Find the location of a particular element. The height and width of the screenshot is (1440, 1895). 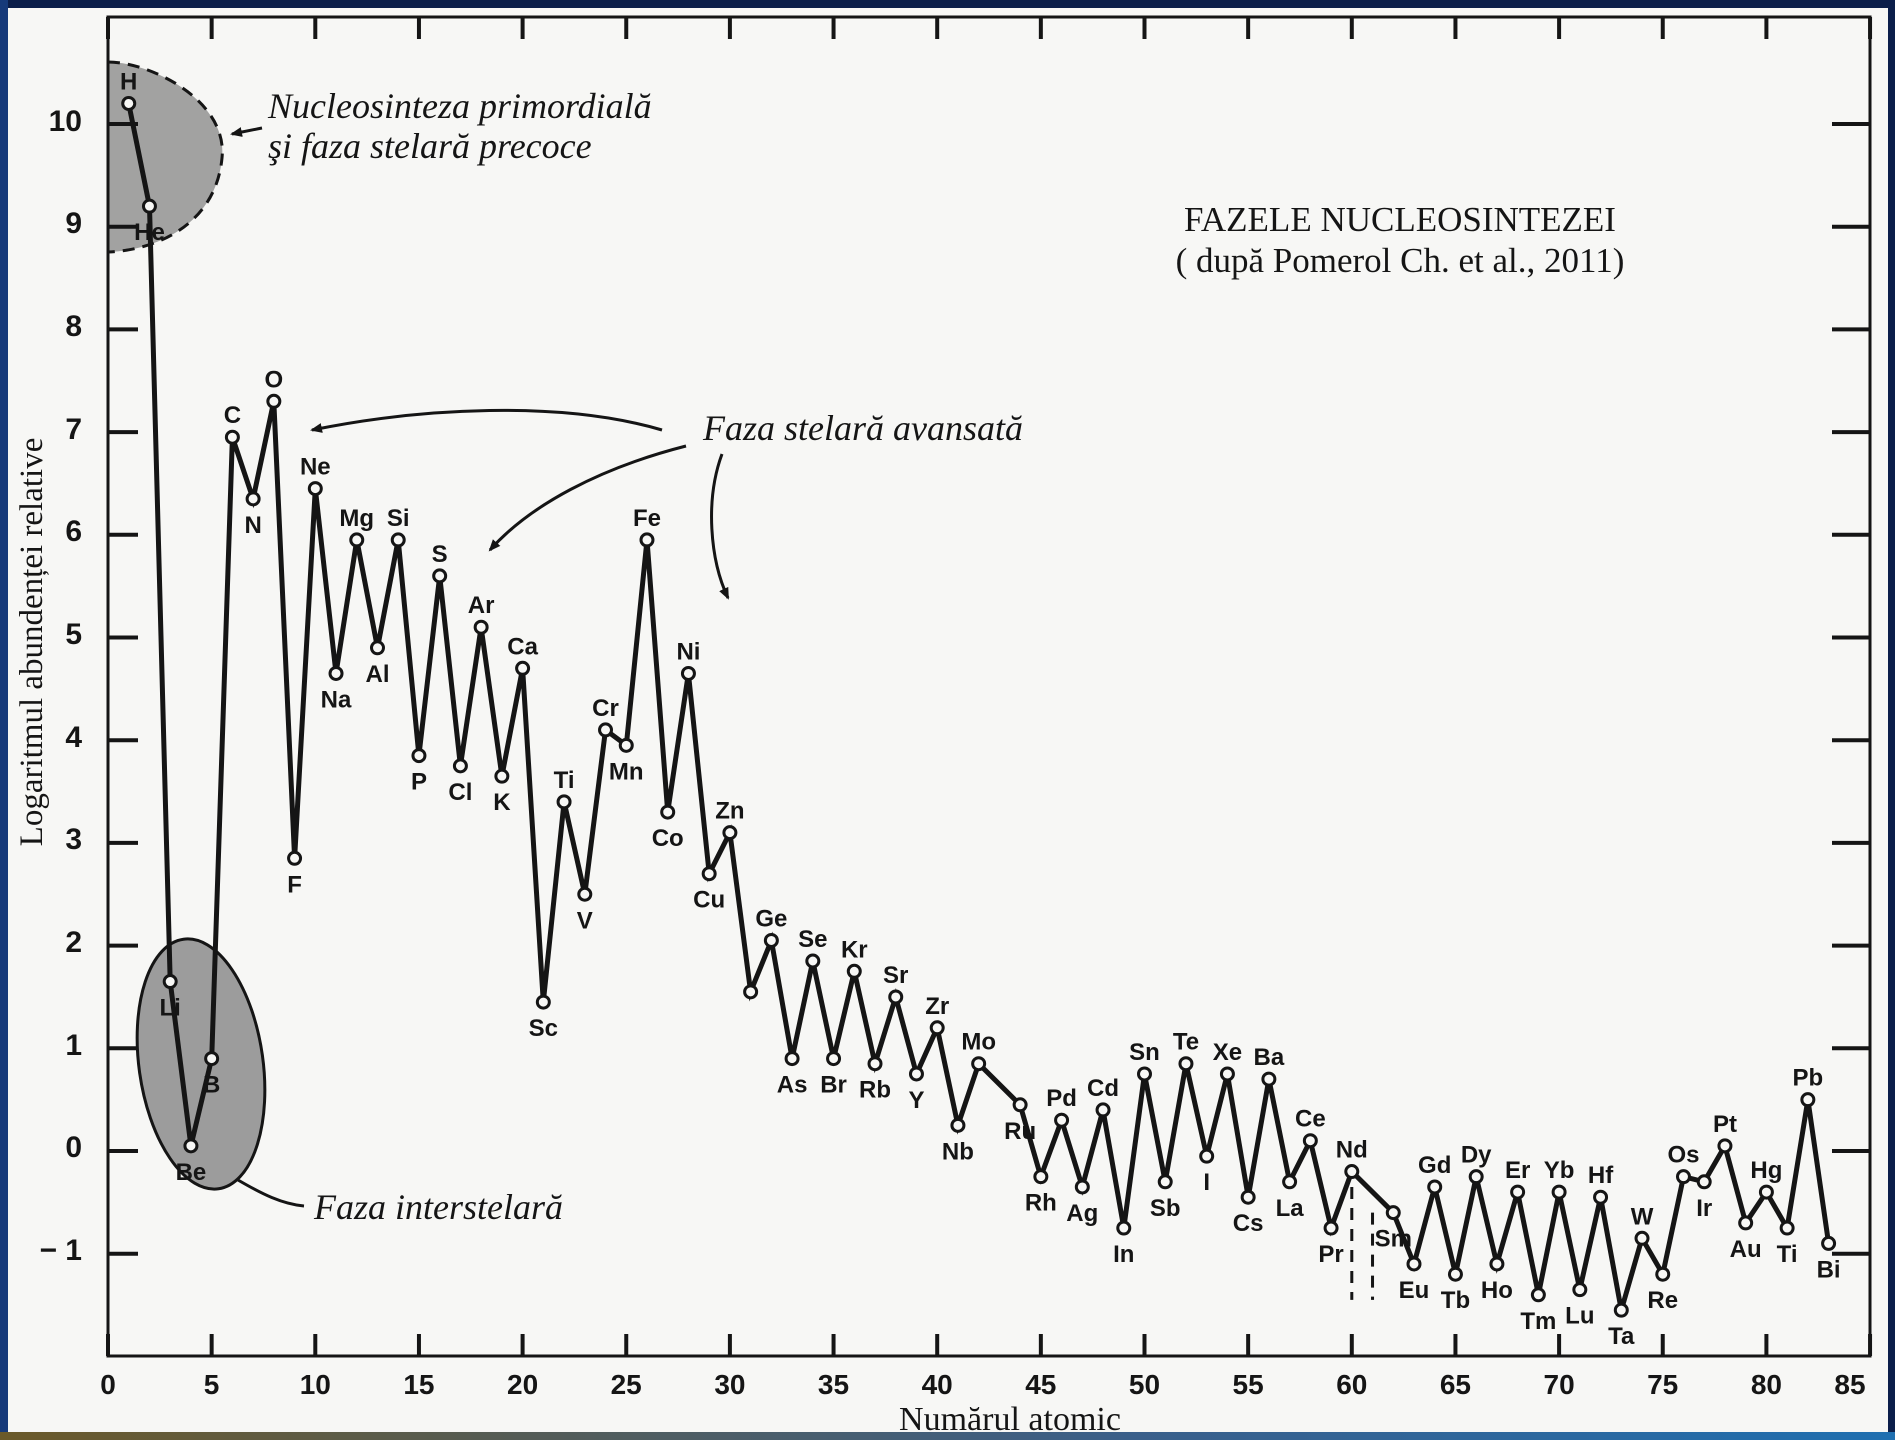

element-label: Ca is located at coordinates (522, 646).